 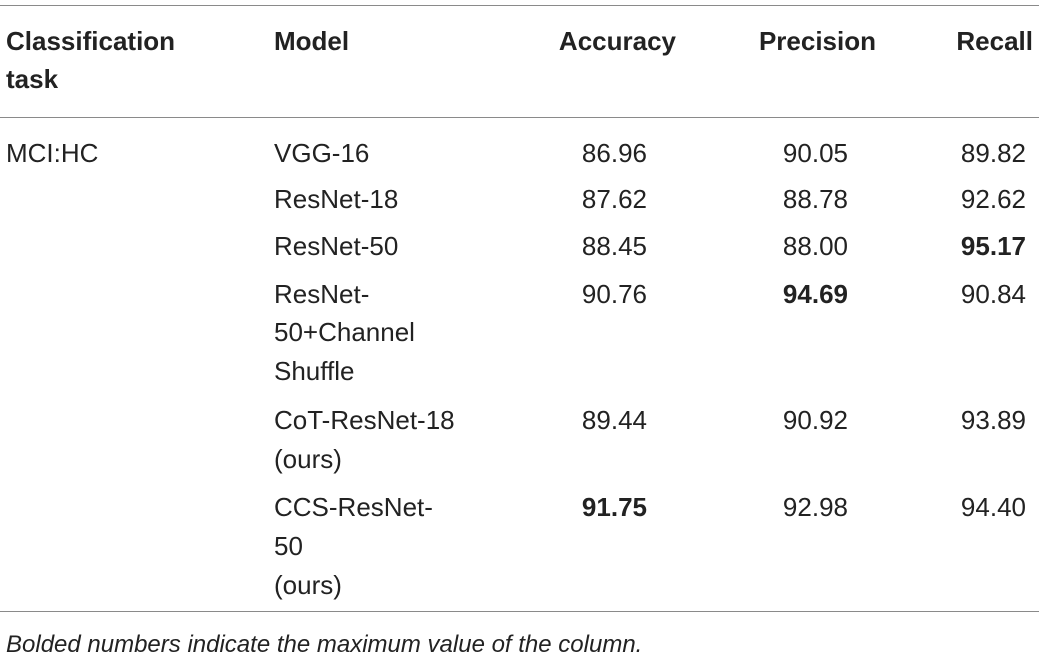 I want to click on row-precision: 92.98, so click(x=815, y=507).